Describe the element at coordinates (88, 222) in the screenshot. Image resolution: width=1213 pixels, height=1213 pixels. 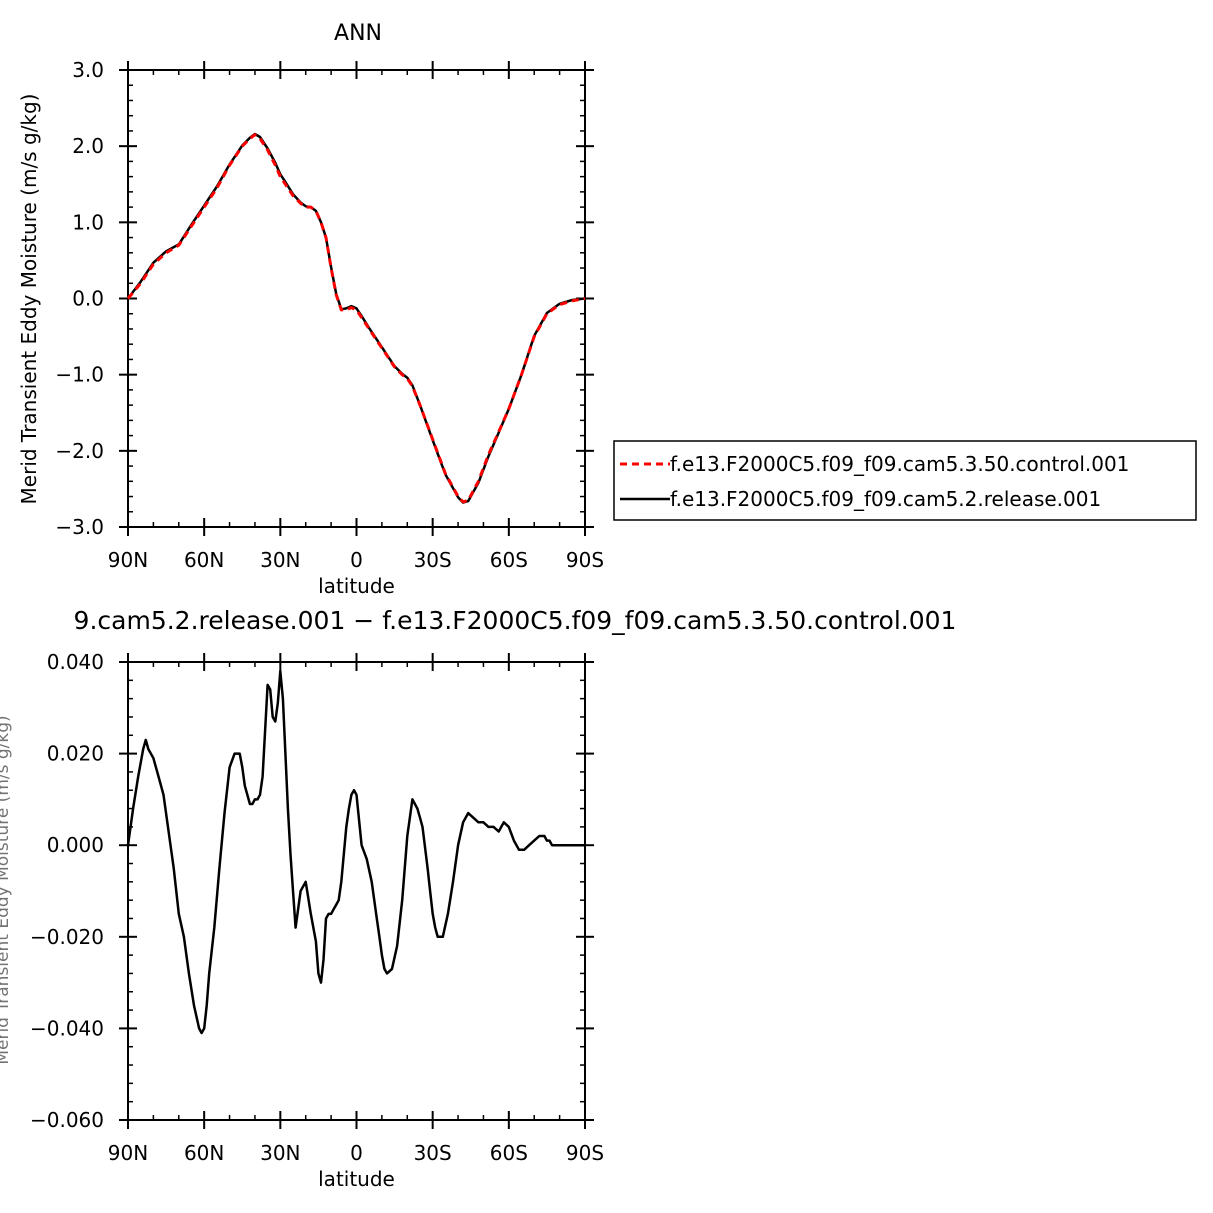
I see `y-tick-label: 1.0` at that location.